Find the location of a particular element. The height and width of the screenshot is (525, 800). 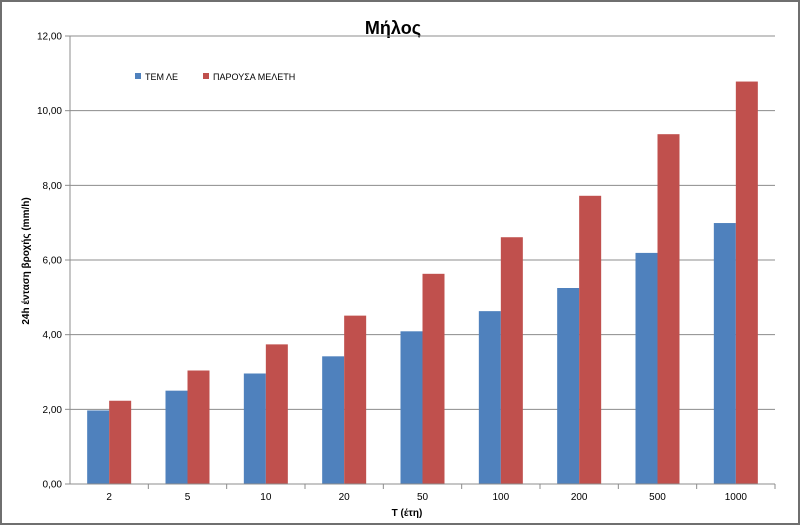

x-tick-label: 1000 is located at coordinates (736, 497).